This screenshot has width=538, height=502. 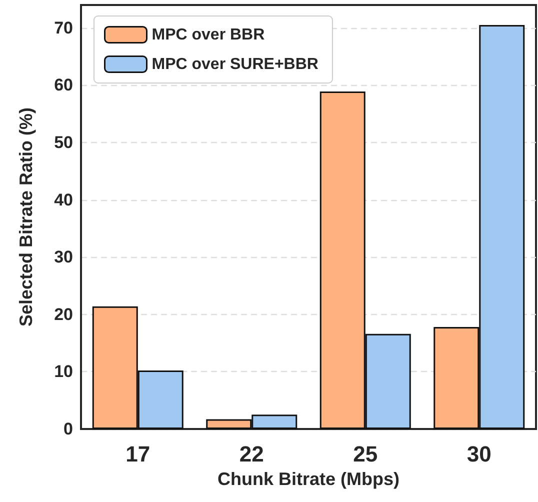 I want to click on y-tick-label: 10, so click(x=63, y=372).